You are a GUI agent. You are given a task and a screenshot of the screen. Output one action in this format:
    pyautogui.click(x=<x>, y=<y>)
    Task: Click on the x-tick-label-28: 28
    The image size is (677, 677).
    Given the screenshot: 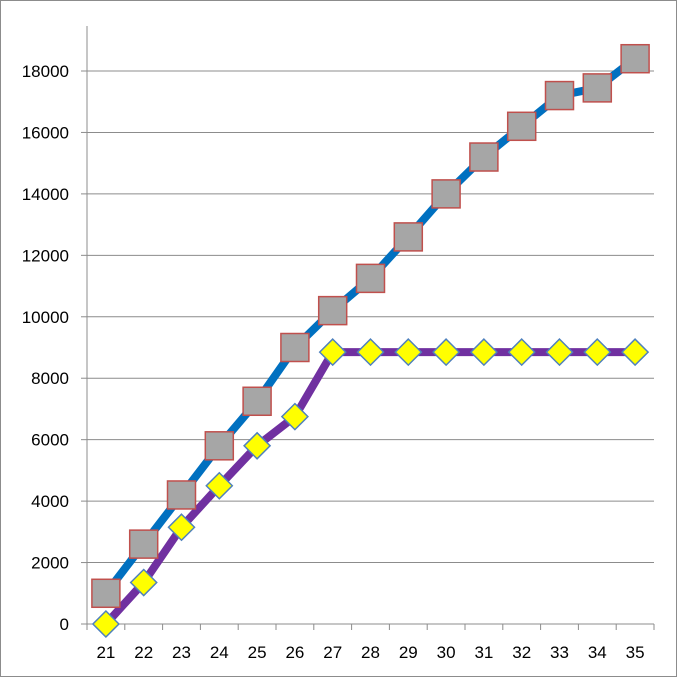 What is the action you would take?
    pyautogui.click(x=370, y=652)
    